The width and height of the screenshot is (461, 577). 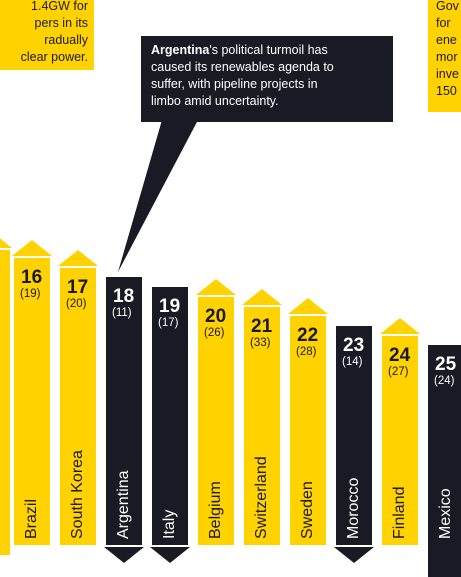 I want to click on rank-label: 23, so click(x=354, y=345).